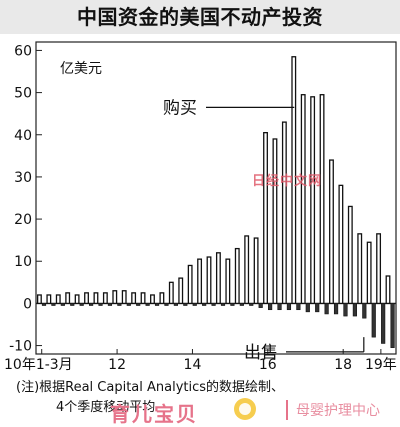 The image size is (400, 427). Describe the element at coordinates (287, 410) in the screenshot. I see `watermark-divider` at that location.